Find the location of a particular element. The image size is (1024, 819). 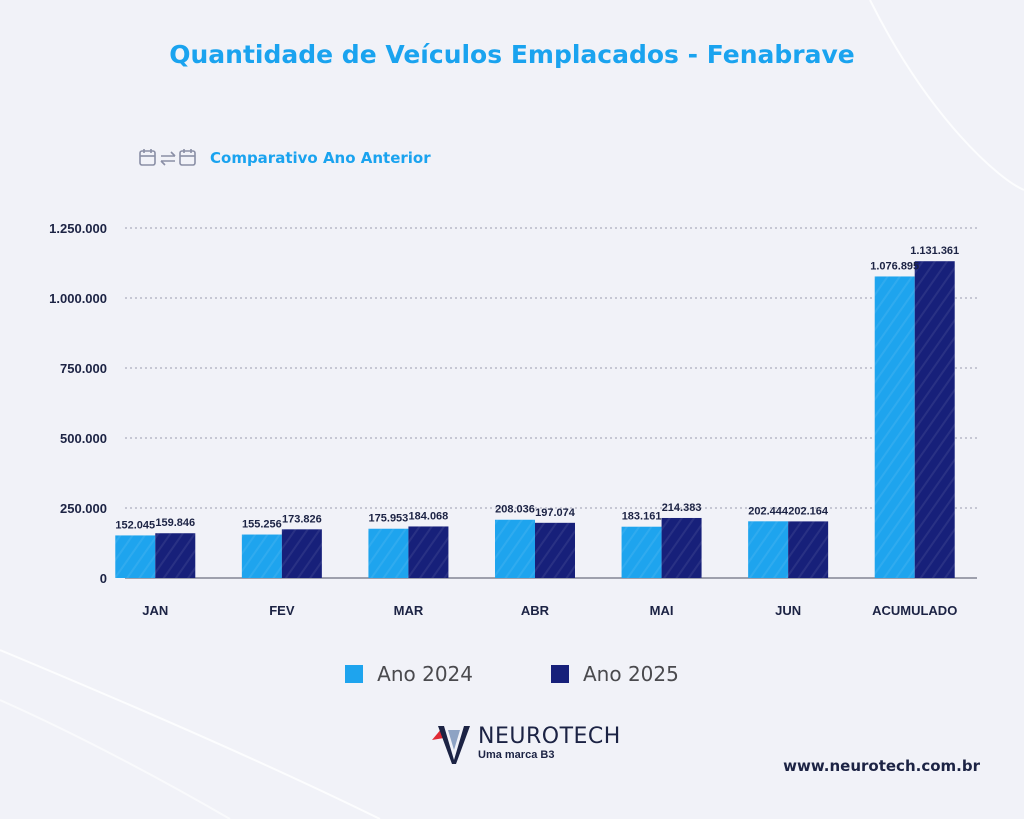

calendar-compare-icon is located at coordinates (167, 157).